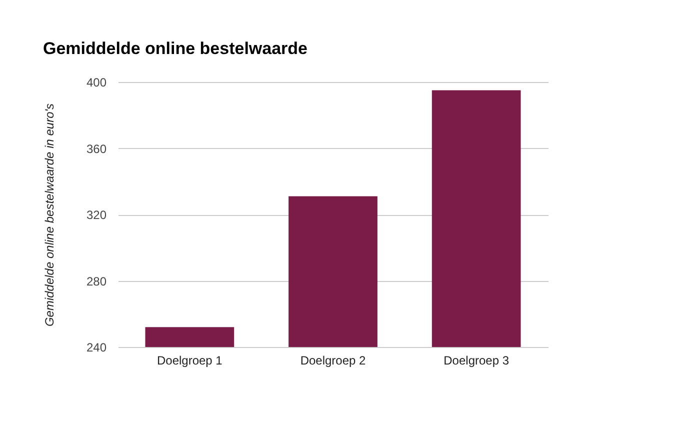 This screenshot has width=695, height=430. Describe the element at coordinates (189, 361) in the screenshot. I see `x-tick-label: Doelgroep 1` at that location.